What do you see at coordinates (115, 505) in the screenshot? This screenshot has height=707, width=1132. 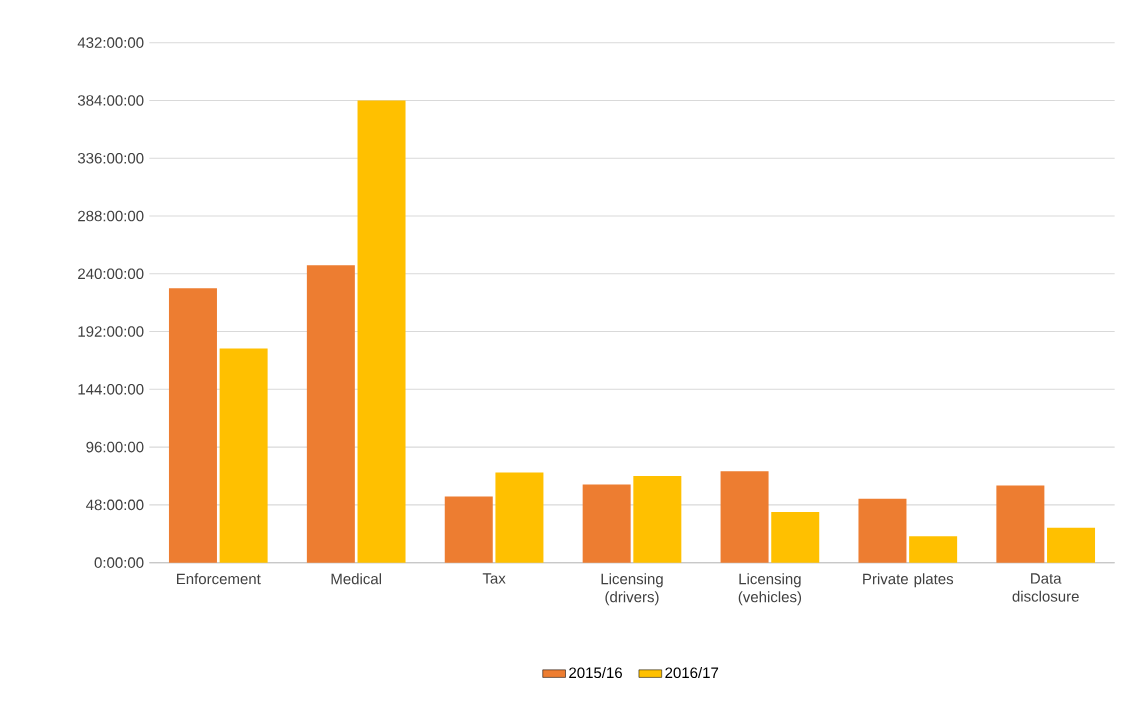 I see `y-tick-label: 48:00:00` at bounding box center [115, 505].